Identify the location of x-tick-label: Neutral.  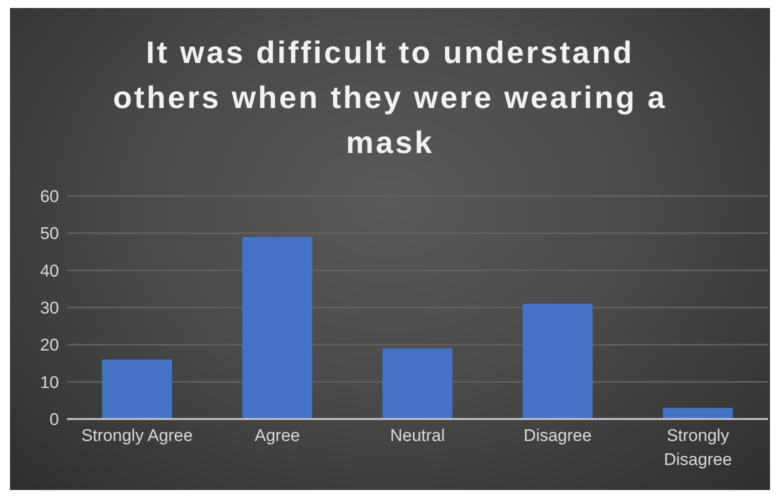
(417, 435).